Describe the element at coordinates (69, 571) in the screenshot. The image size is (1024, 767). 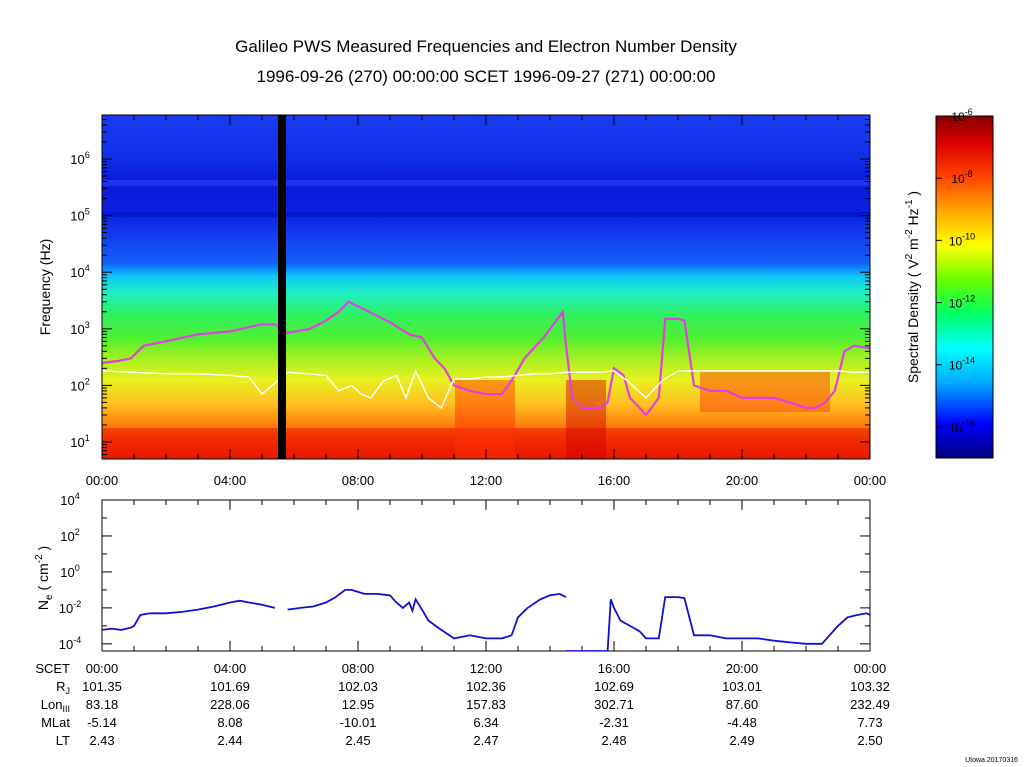
I see `density-tick-label: 10⁰` at that location.